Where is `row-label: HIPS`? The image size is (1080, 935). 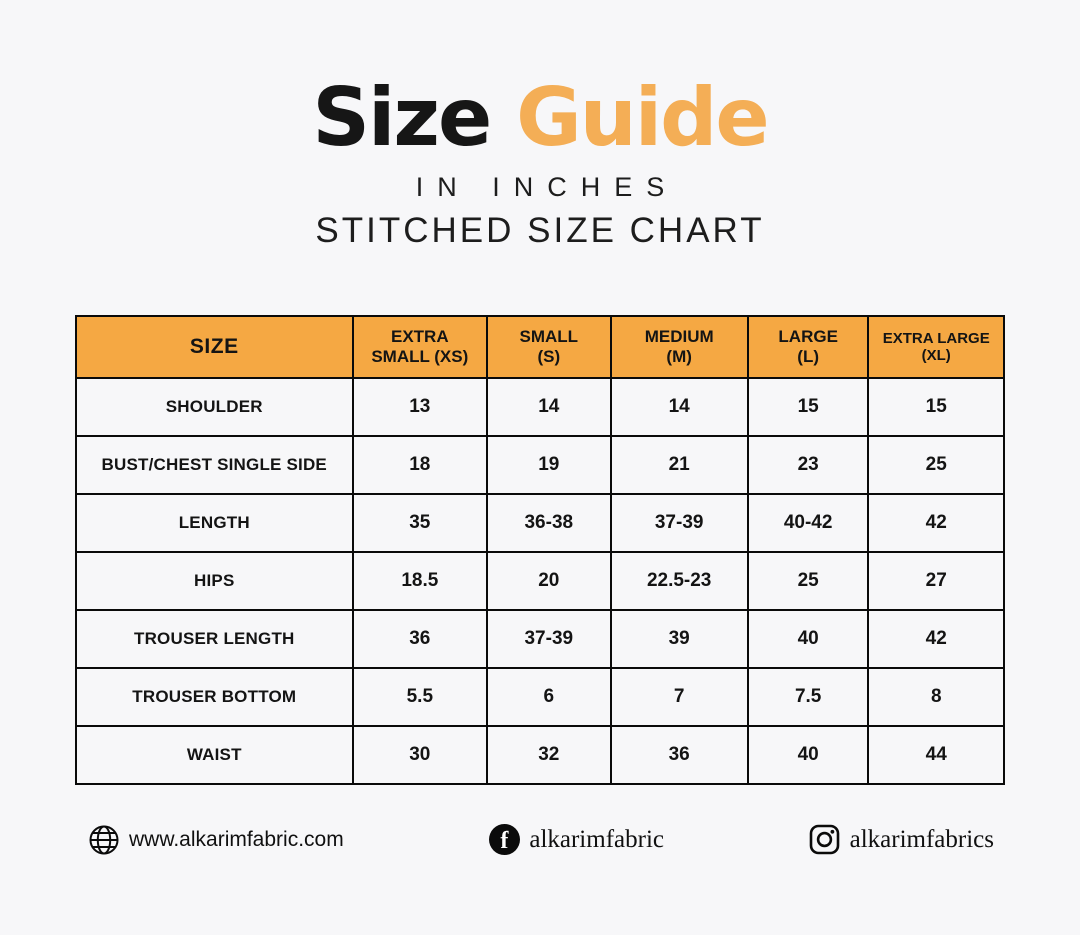
row-label: HIPS is located at coordinates (214, 581).